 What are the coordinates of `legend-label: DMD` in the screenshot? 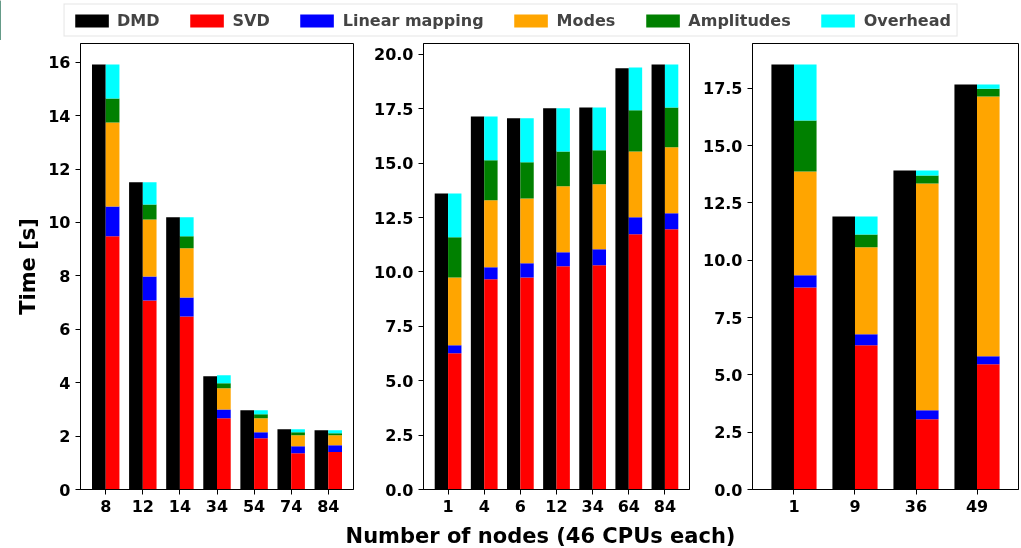 It's located at (138, 20).